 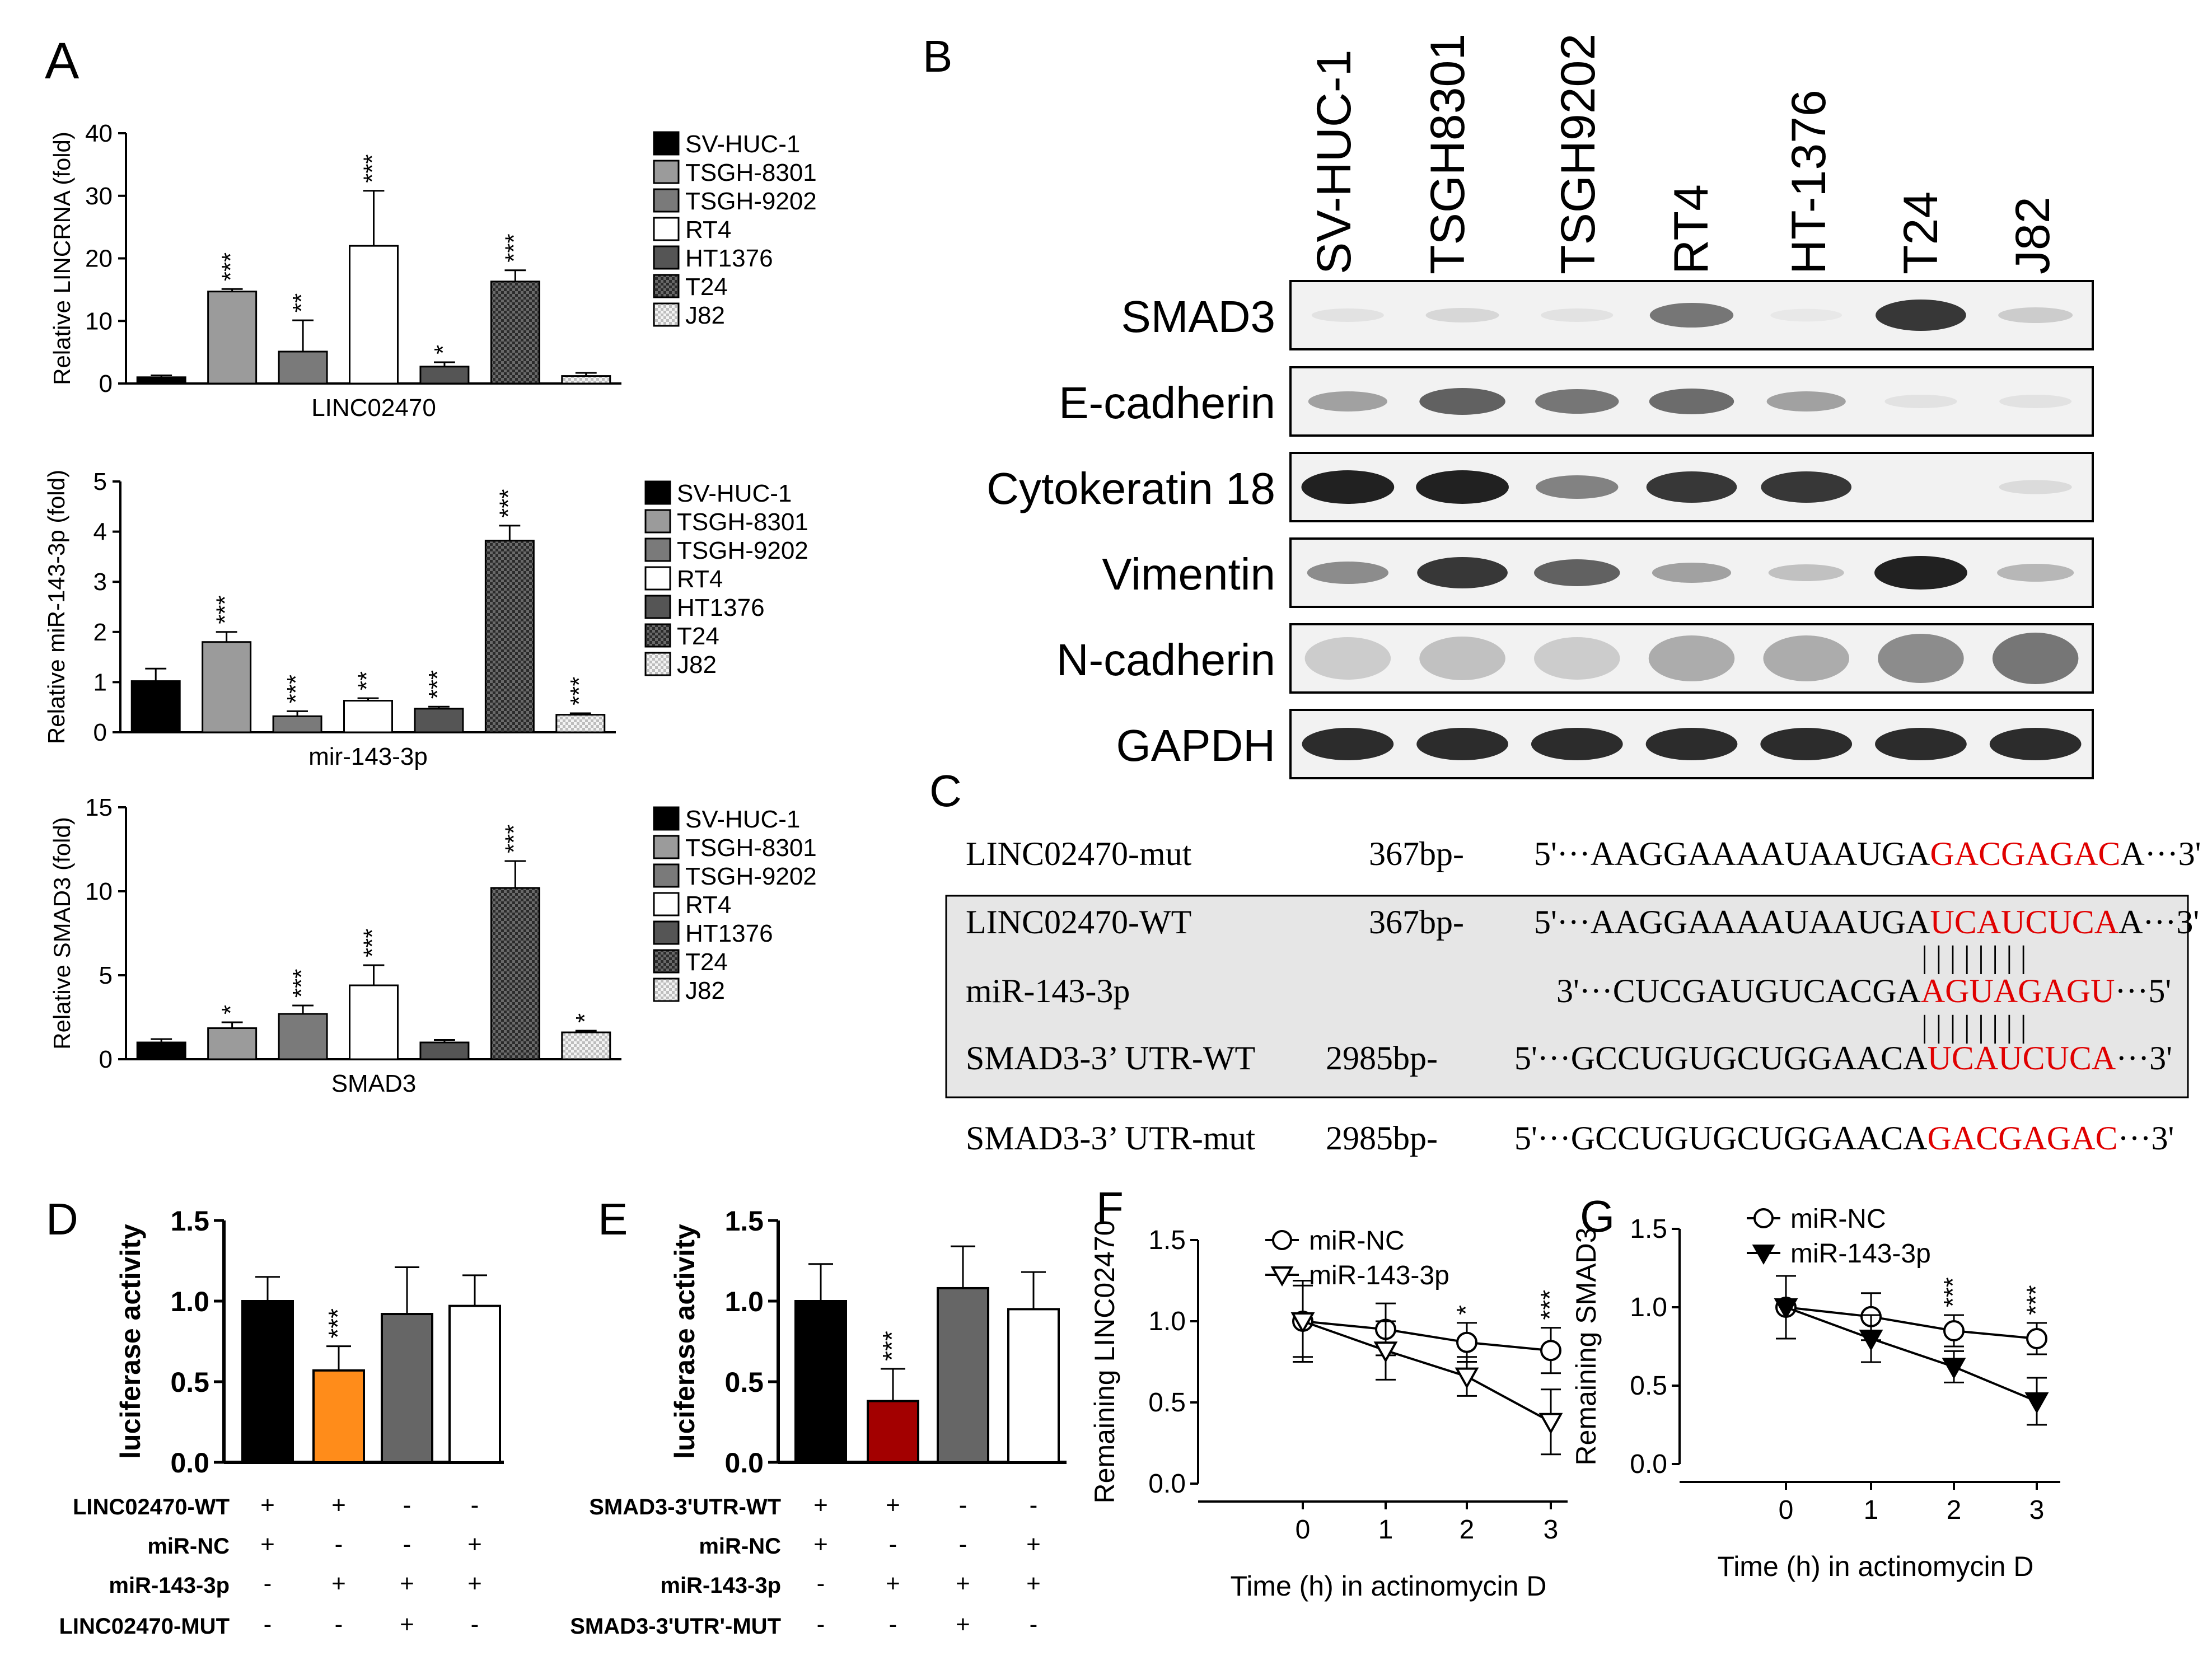 What do you see at coordinates (1691, 229) in the screenshot?
I see `lane-label: RT4` at bounding box center [1691, 229].